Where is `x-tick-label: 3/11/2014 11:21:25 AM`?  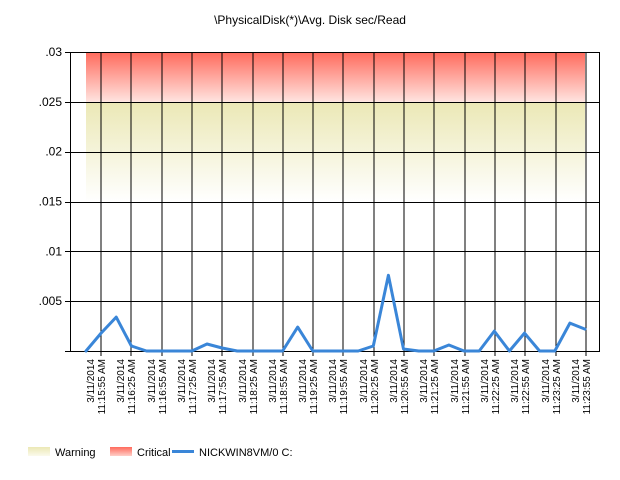 x-tick-label: 3/11/2014 11:21:25 AM is located at coordinates (430, 387).